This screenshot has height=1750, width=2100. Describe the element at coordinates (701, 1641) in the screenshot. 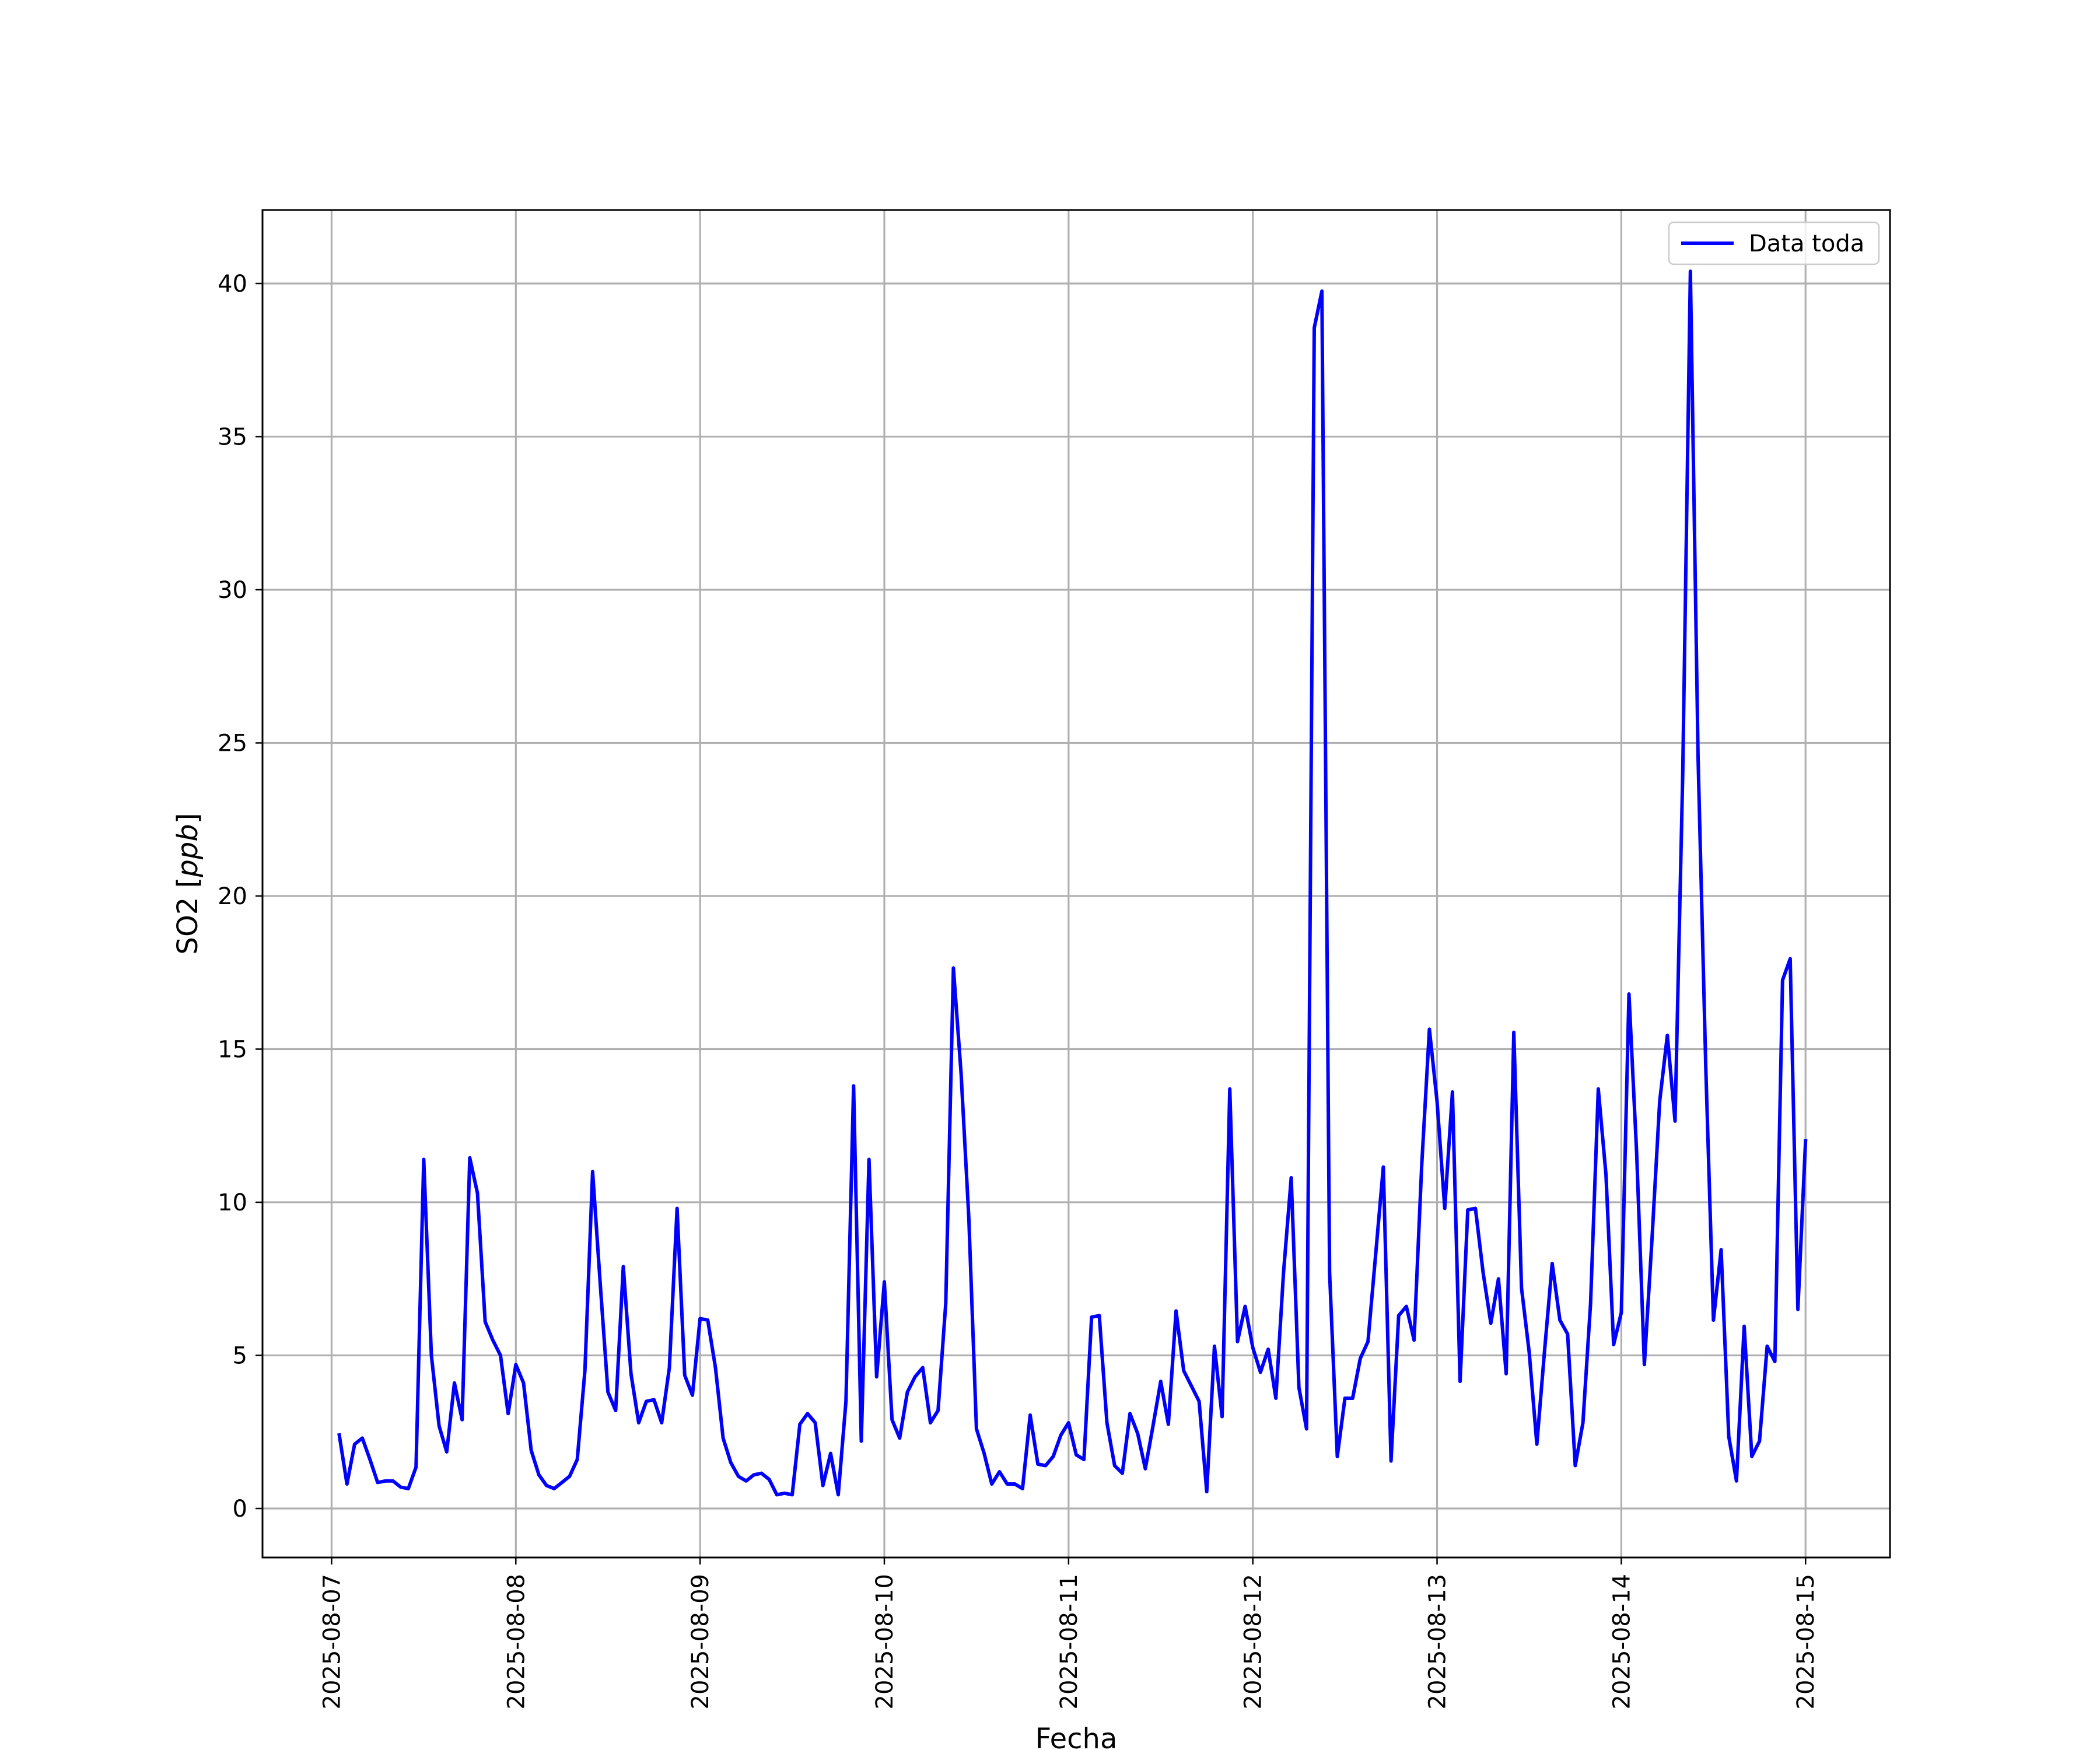

I see `x-tick-label: 2025-08-09` at that location.